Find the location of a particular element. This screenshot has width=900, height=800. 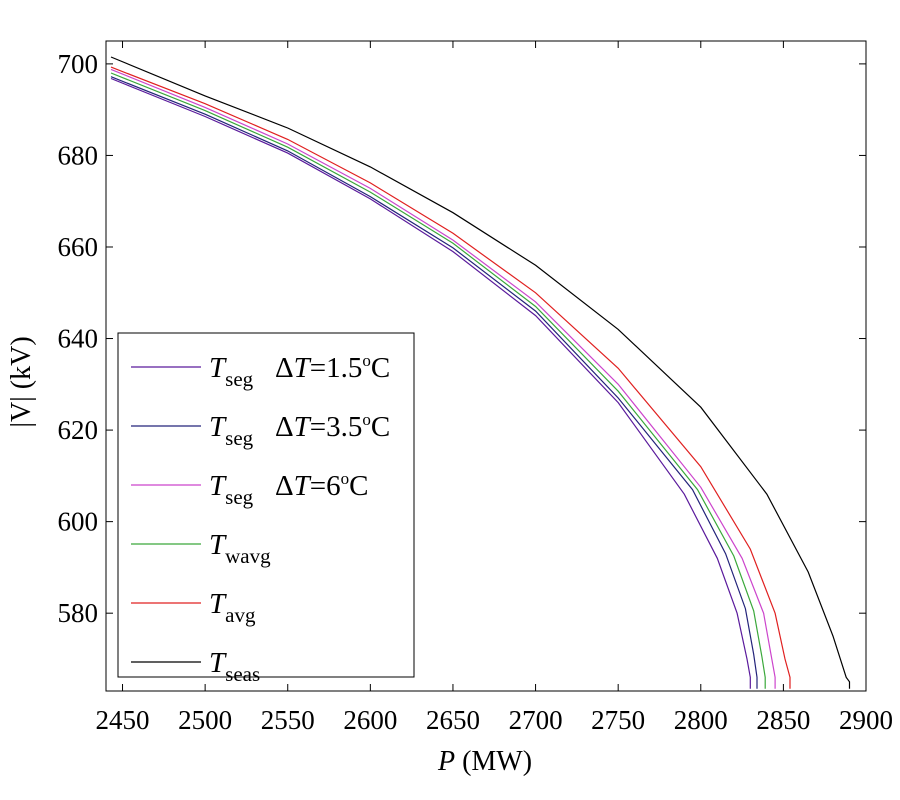

legend-entry-label: Twavg is located at coordinates (240, 548).